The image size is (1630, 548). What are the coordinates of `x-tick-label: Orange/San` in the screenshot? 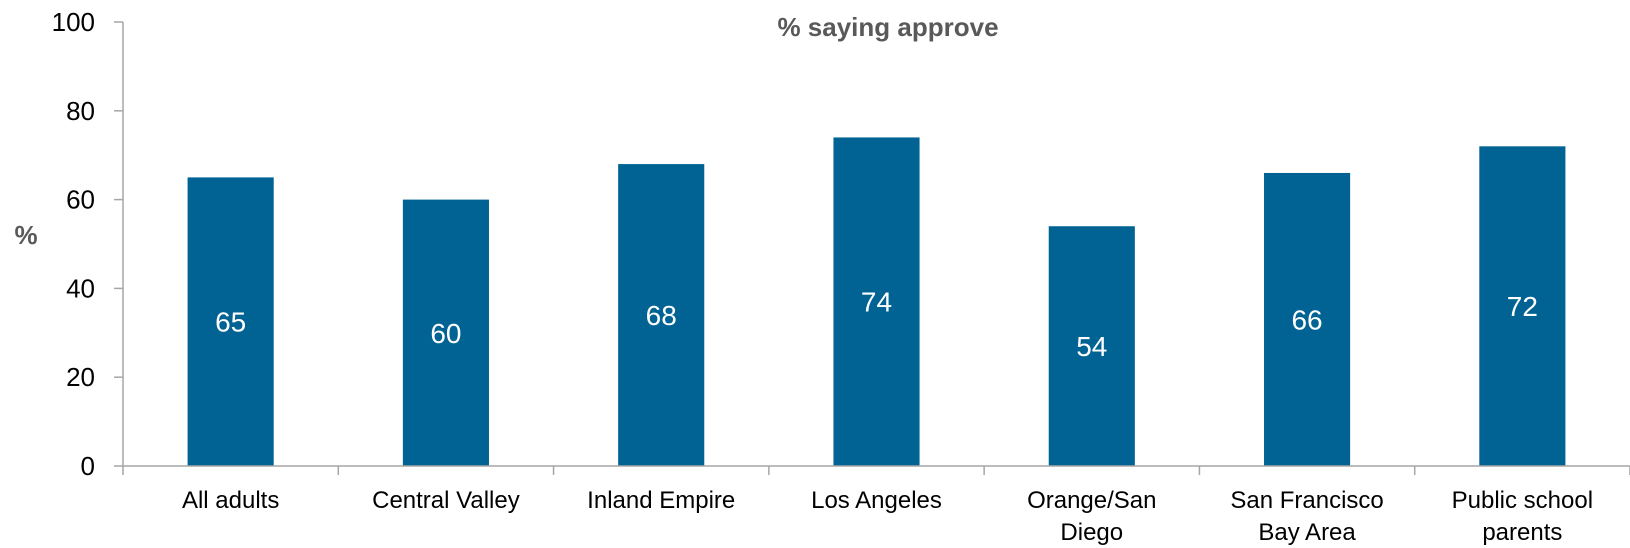 It's located at (1091, 500).